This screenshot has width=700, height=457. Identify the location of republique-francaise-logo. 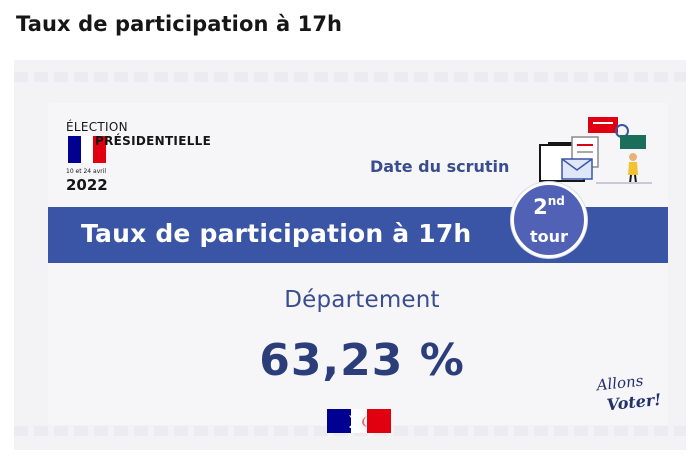
(359, 421).